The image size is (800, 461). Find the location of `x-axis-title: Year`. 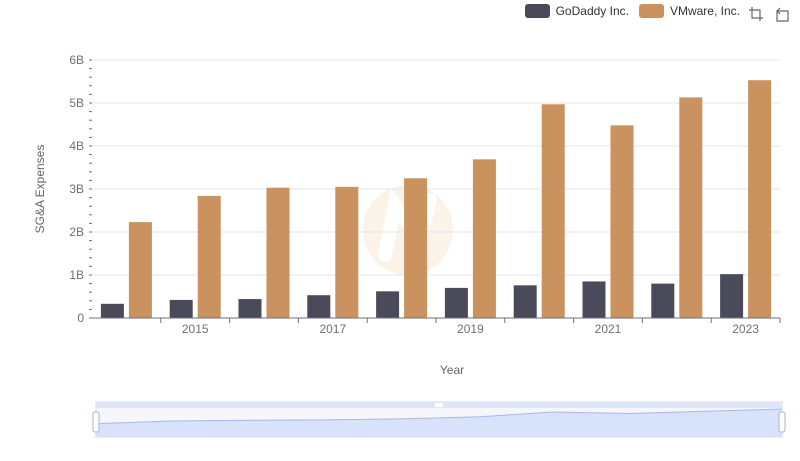

x-axis-title: Year is located at coordinates (452, 370).